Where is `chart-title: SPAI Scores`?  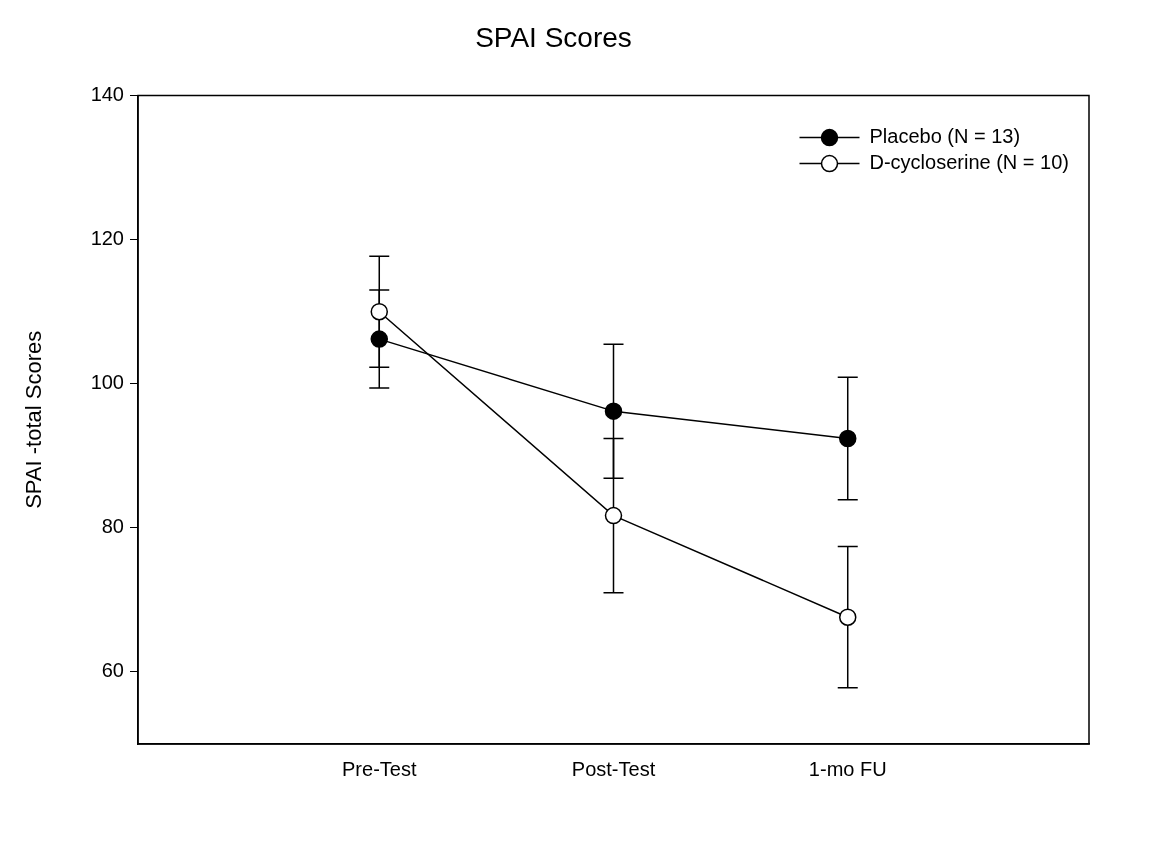
chart-title: SPAI Scores is located at coordinates (553, 37).